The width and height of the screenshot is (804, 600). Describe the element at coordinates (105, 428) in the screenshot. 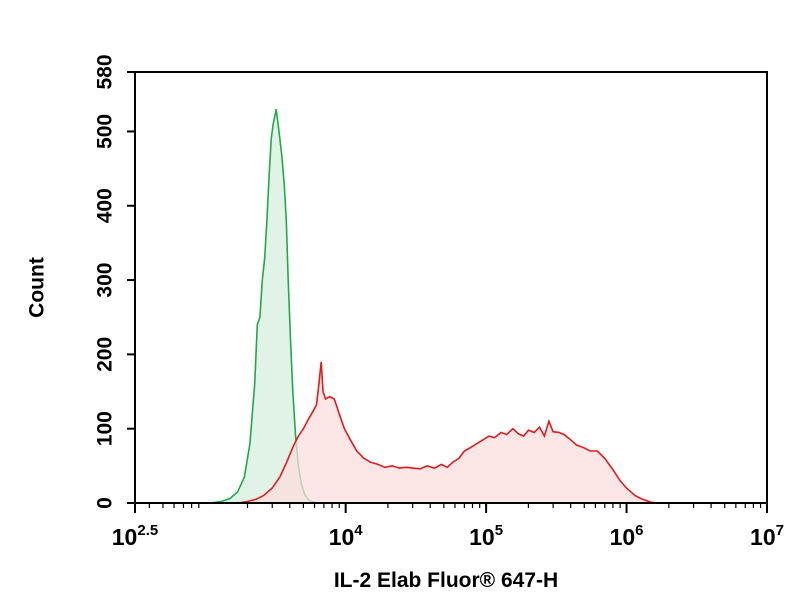

I see `y-tick-label: 100` at that location.